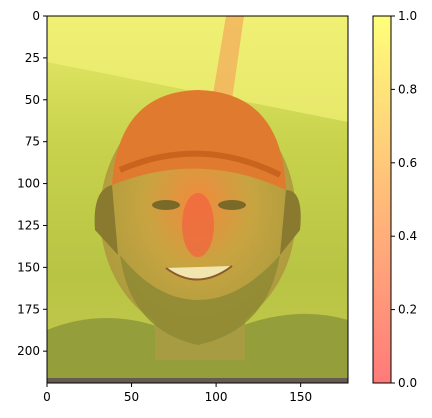 Image resolution: width=432 pixels, height=418 pixels. What do you see at coordinates (407, 236) in the screenshot?
I see `colorbar-tick-label: 0.4` at bounding box center [407, 236].